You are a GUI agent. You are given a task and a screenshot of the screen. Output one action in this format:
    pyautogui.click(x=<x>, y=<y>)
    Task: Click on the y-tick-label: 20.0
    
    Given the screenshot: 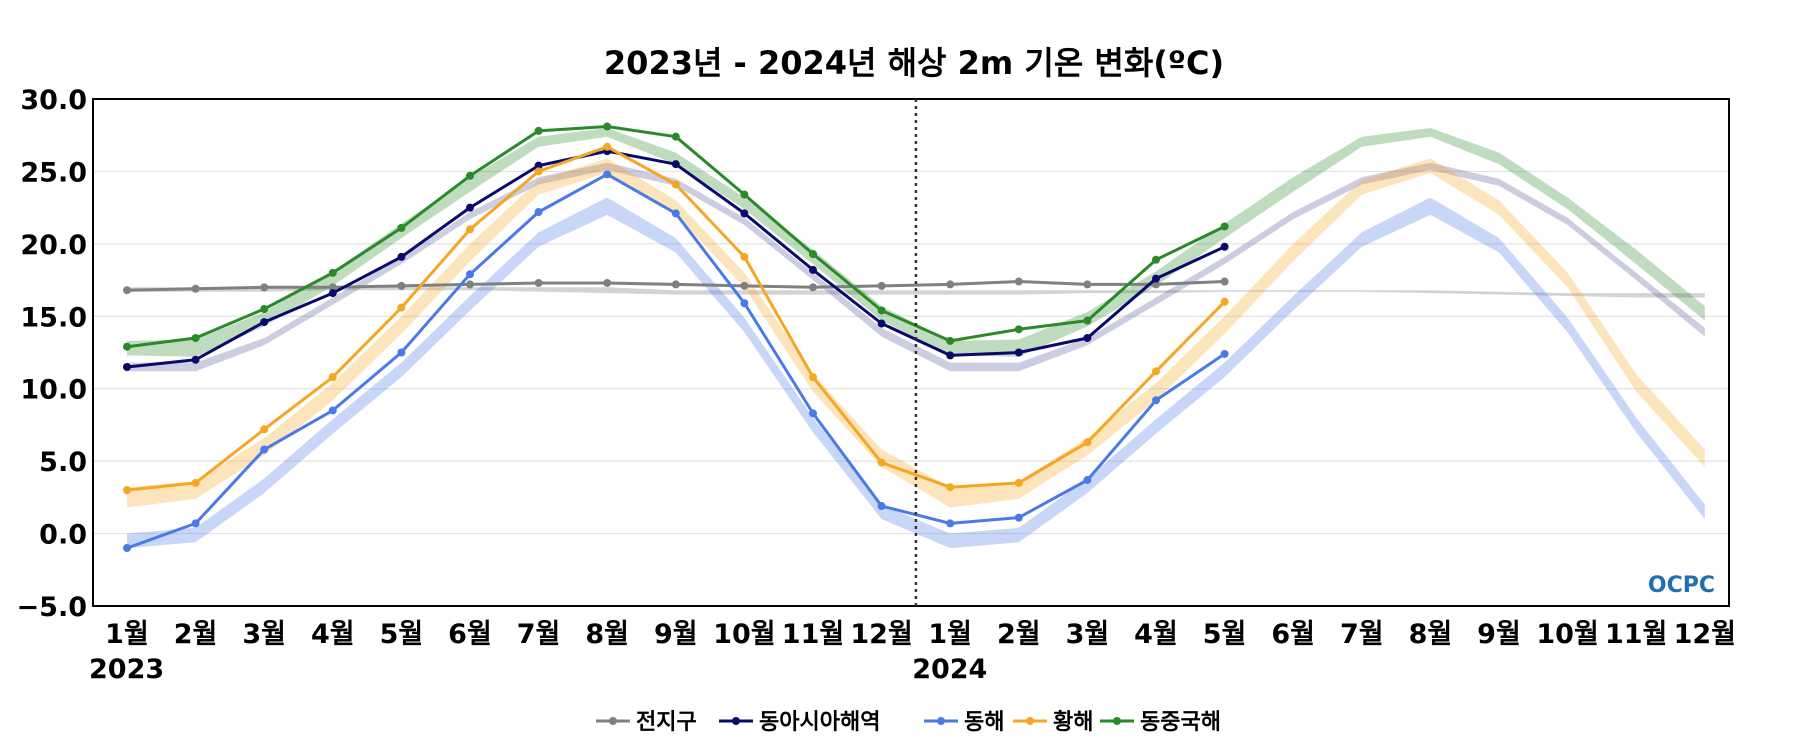 What is the action you would take?
    pyautogui.click(x=53, y=245)
    